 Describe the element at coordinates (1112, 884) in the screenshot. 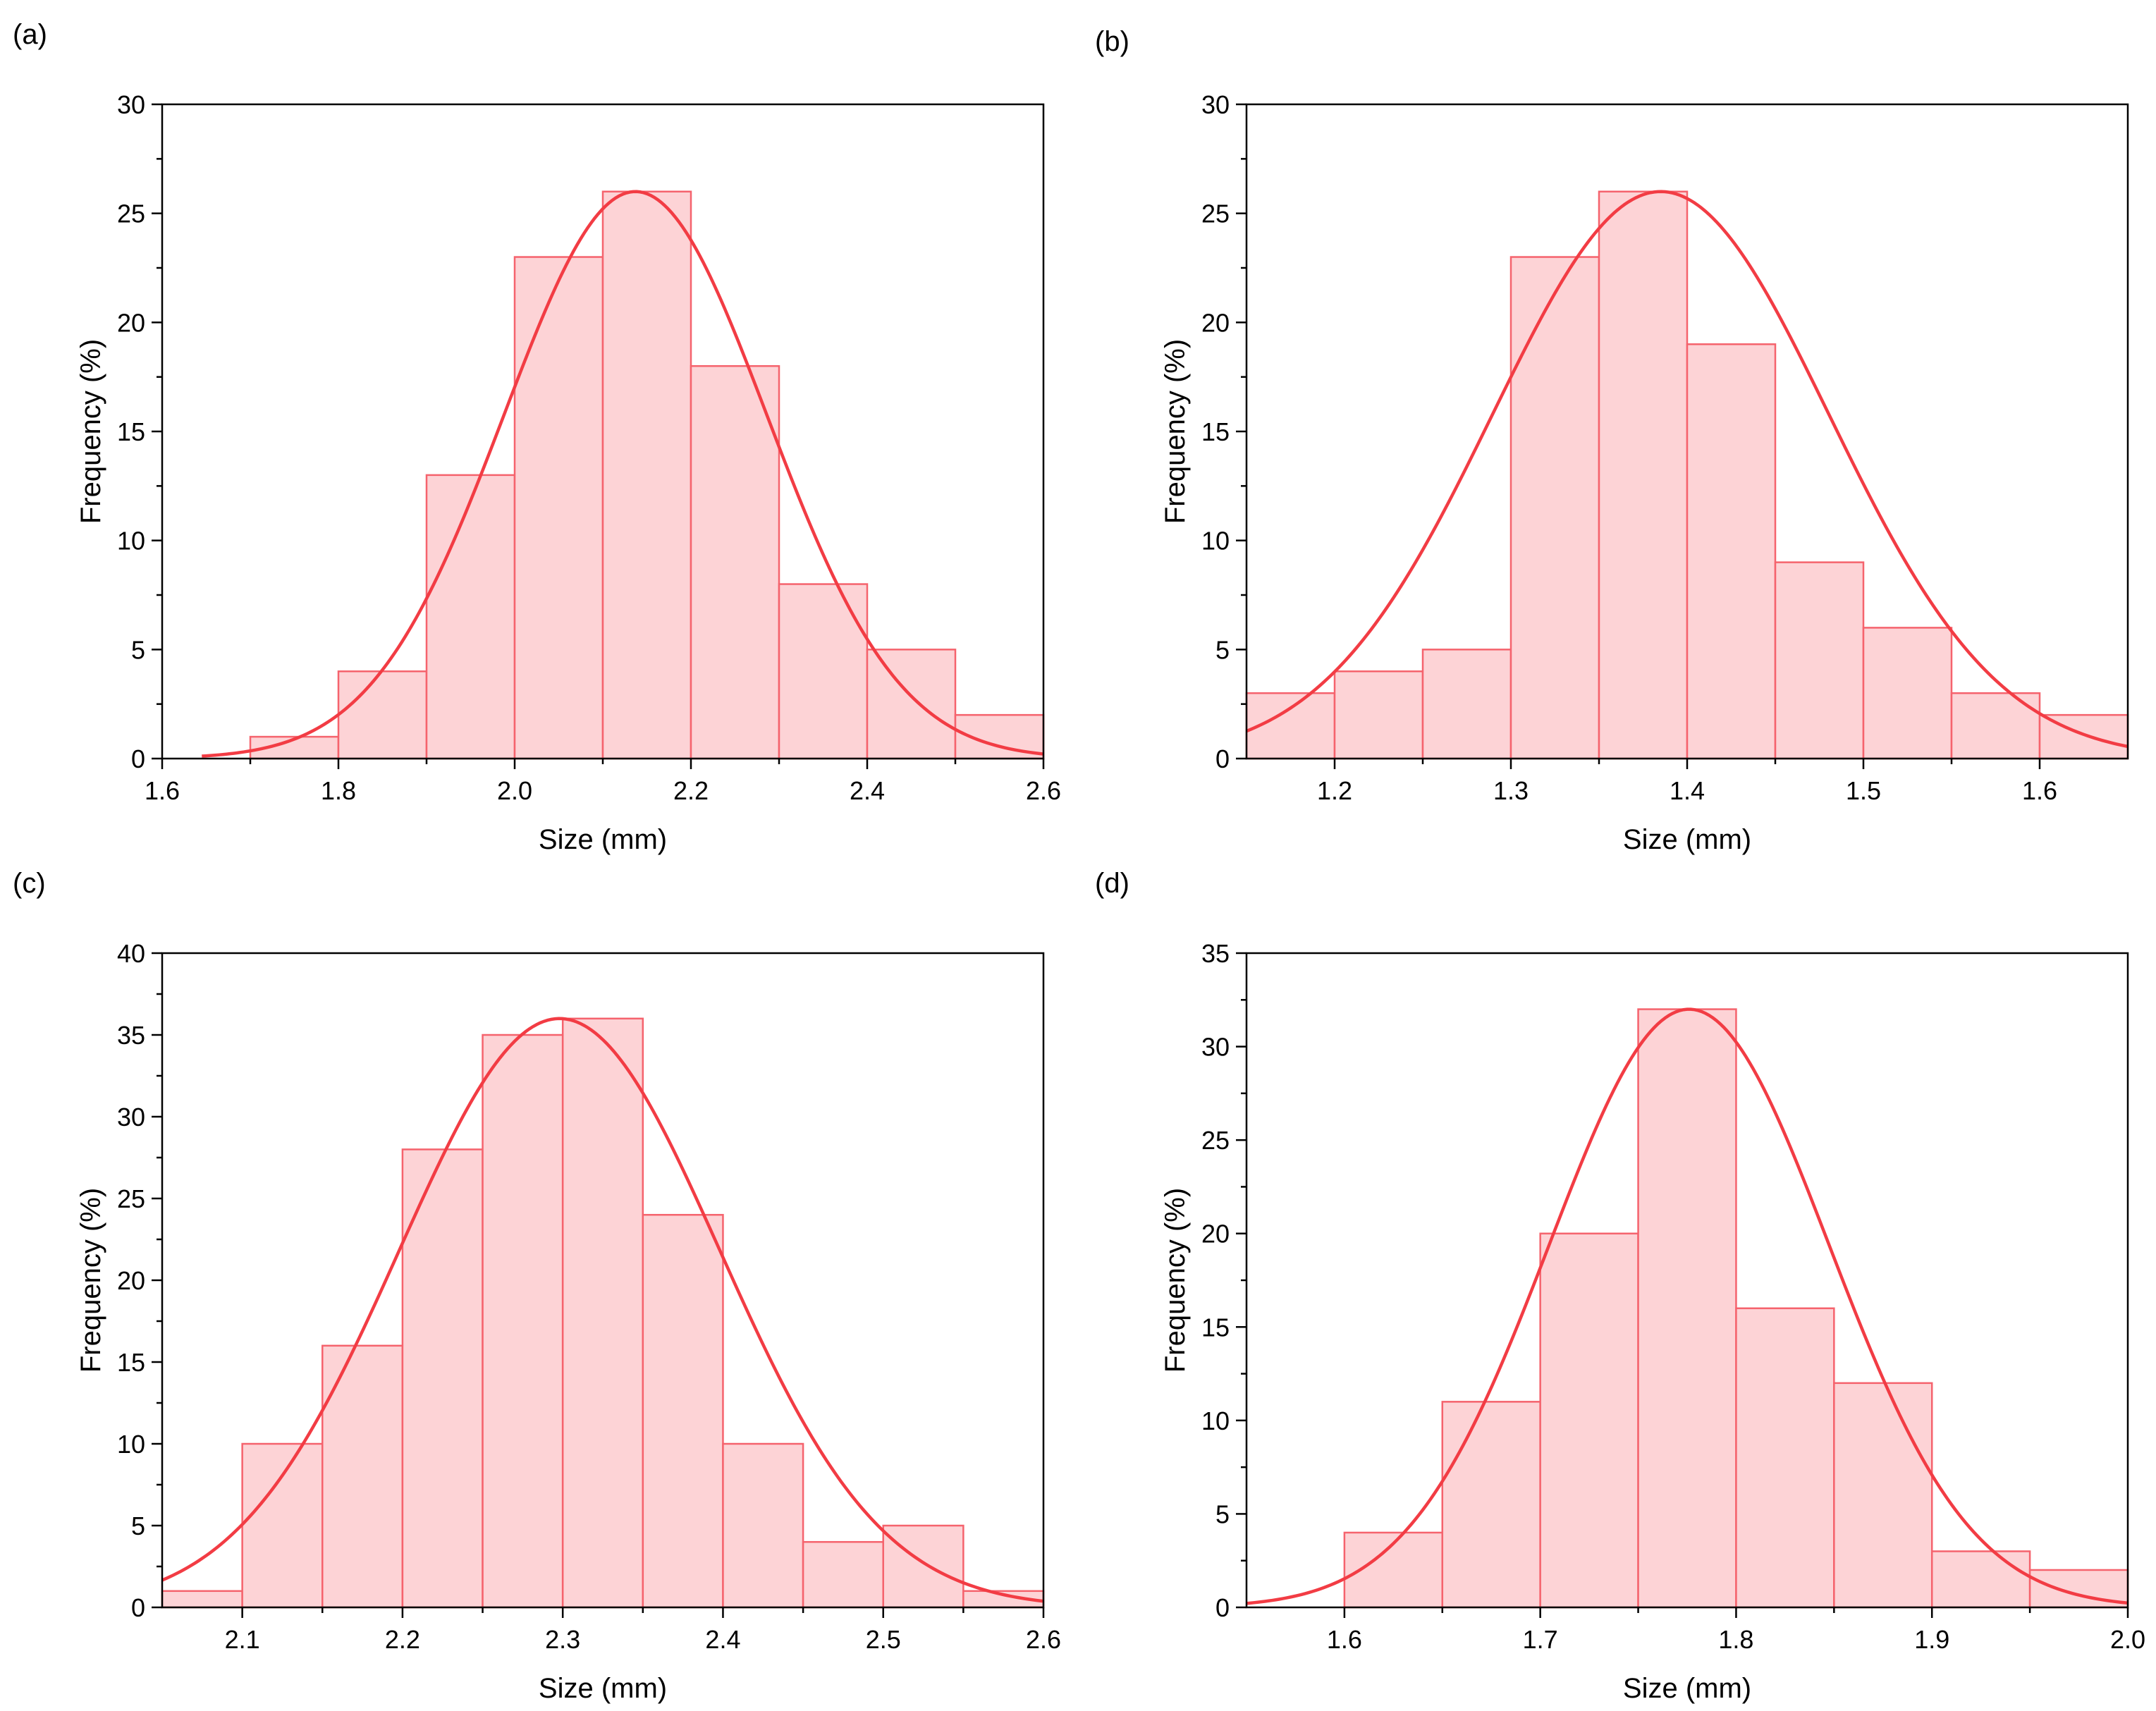

I see `panel-label: (d)` at that location.